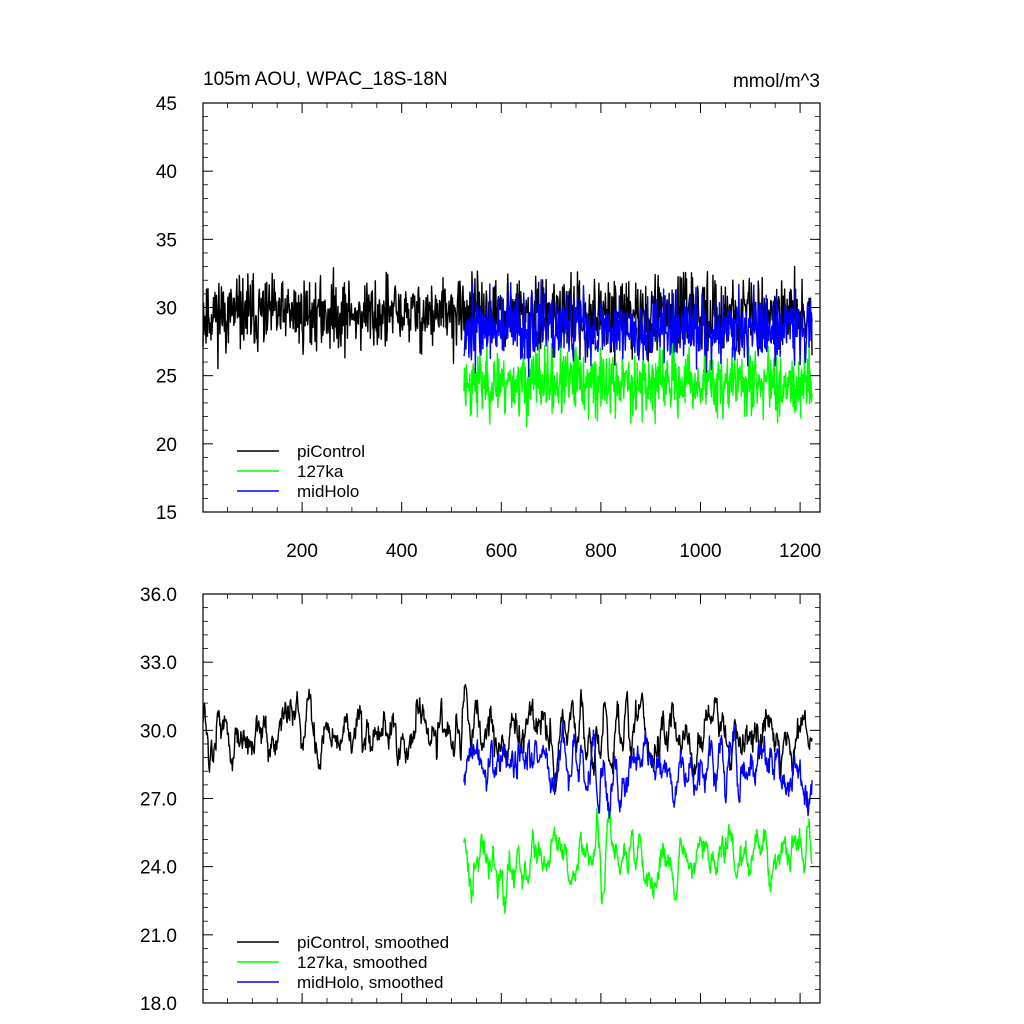 The height and width of the screenshot is (1024, 1024). I want to click on bot-legend-label: 127ka, smoothed, so click(362, 962).